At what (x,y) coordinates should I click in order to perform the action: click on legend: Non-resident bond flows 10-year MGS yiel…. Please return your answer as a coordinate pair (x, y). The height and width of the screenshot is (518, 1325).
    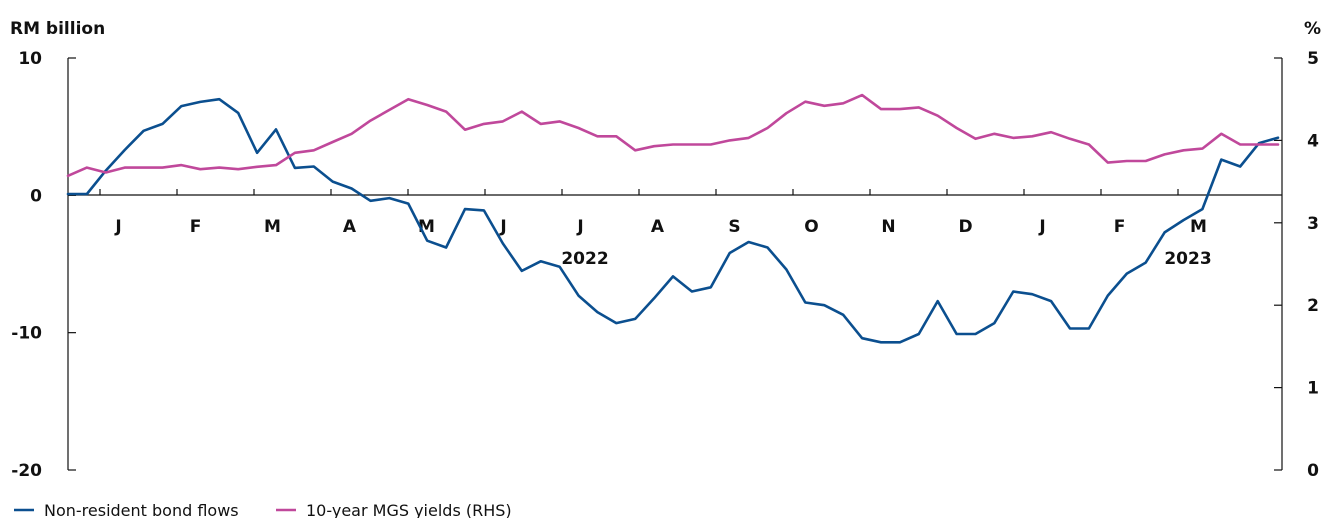
    Looking at the image, I should click on (263, 509).